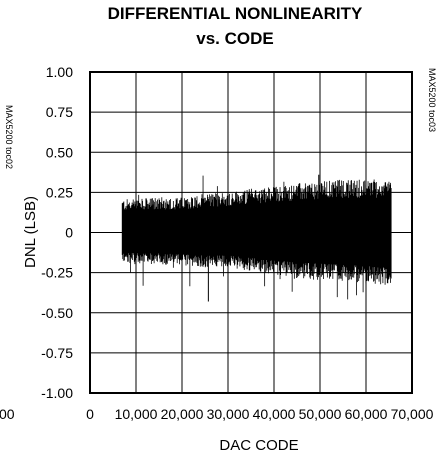 This screenshot has height=458, width=446. What do you see at coordinates (59, 112) in the screenshot?
I see `y-tick-label: 0.75` at bounding box center [59, 112].